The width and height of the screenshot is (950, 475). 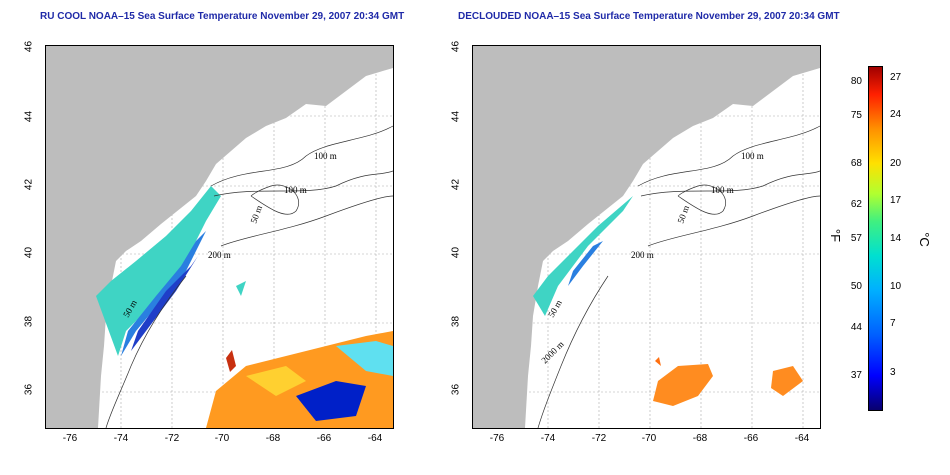 I want to click on colorbar-c-tick: 20, so click(x=896, y=163).